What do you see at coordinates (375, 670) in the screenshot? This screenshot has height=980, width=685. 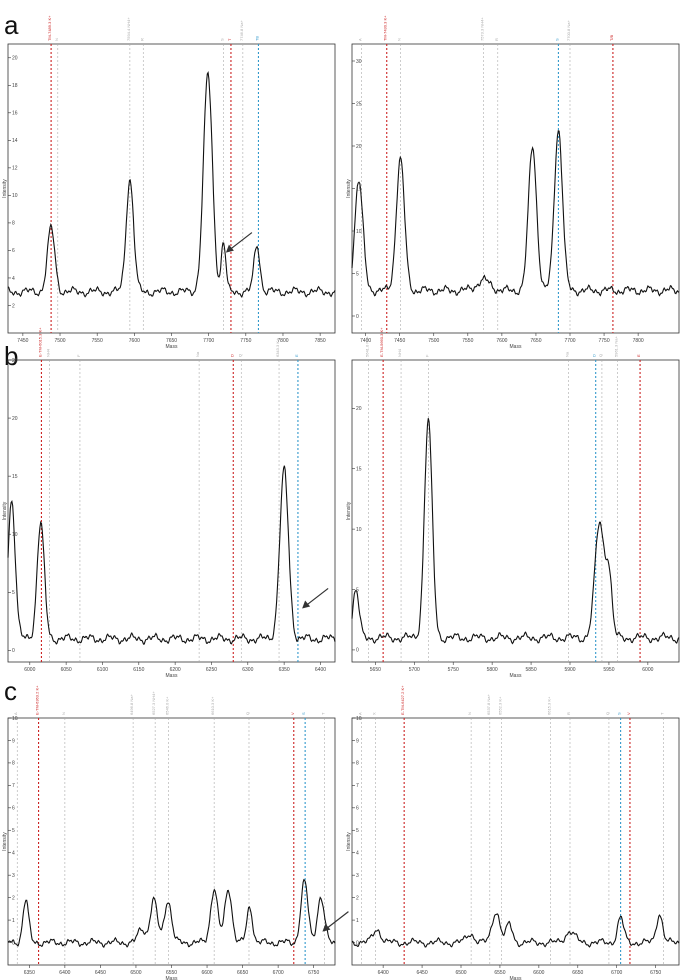 I see `x-tick-label: 5650` at bounding box center [375, 670].